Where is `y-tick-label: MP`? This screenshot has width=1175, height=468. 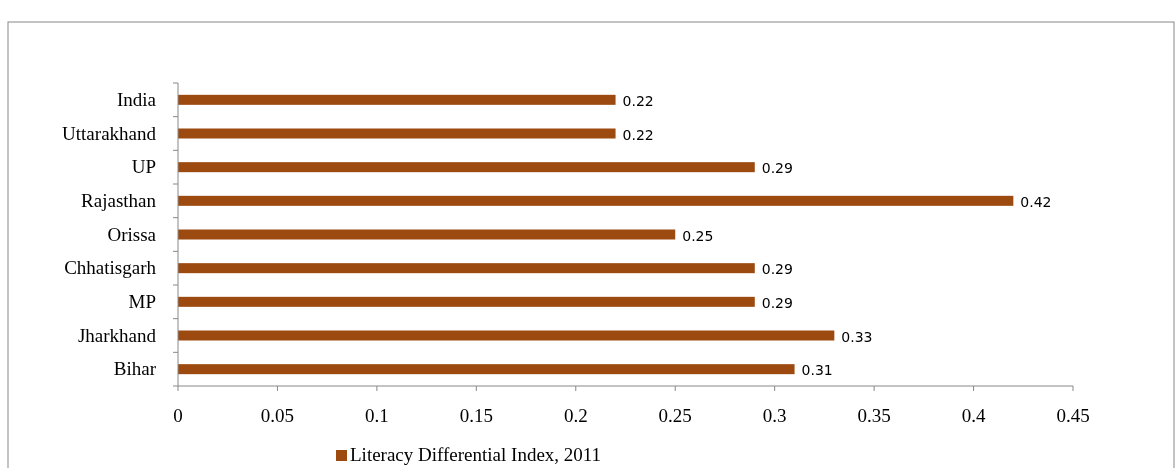
y-tick-label: MP is located at coordinates (142, 301).